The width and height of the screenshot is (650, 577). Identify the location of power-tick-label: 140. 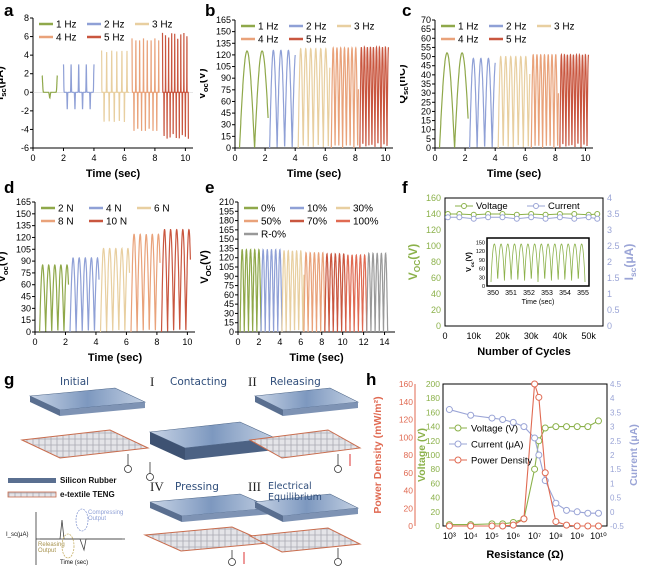
(406, 402).